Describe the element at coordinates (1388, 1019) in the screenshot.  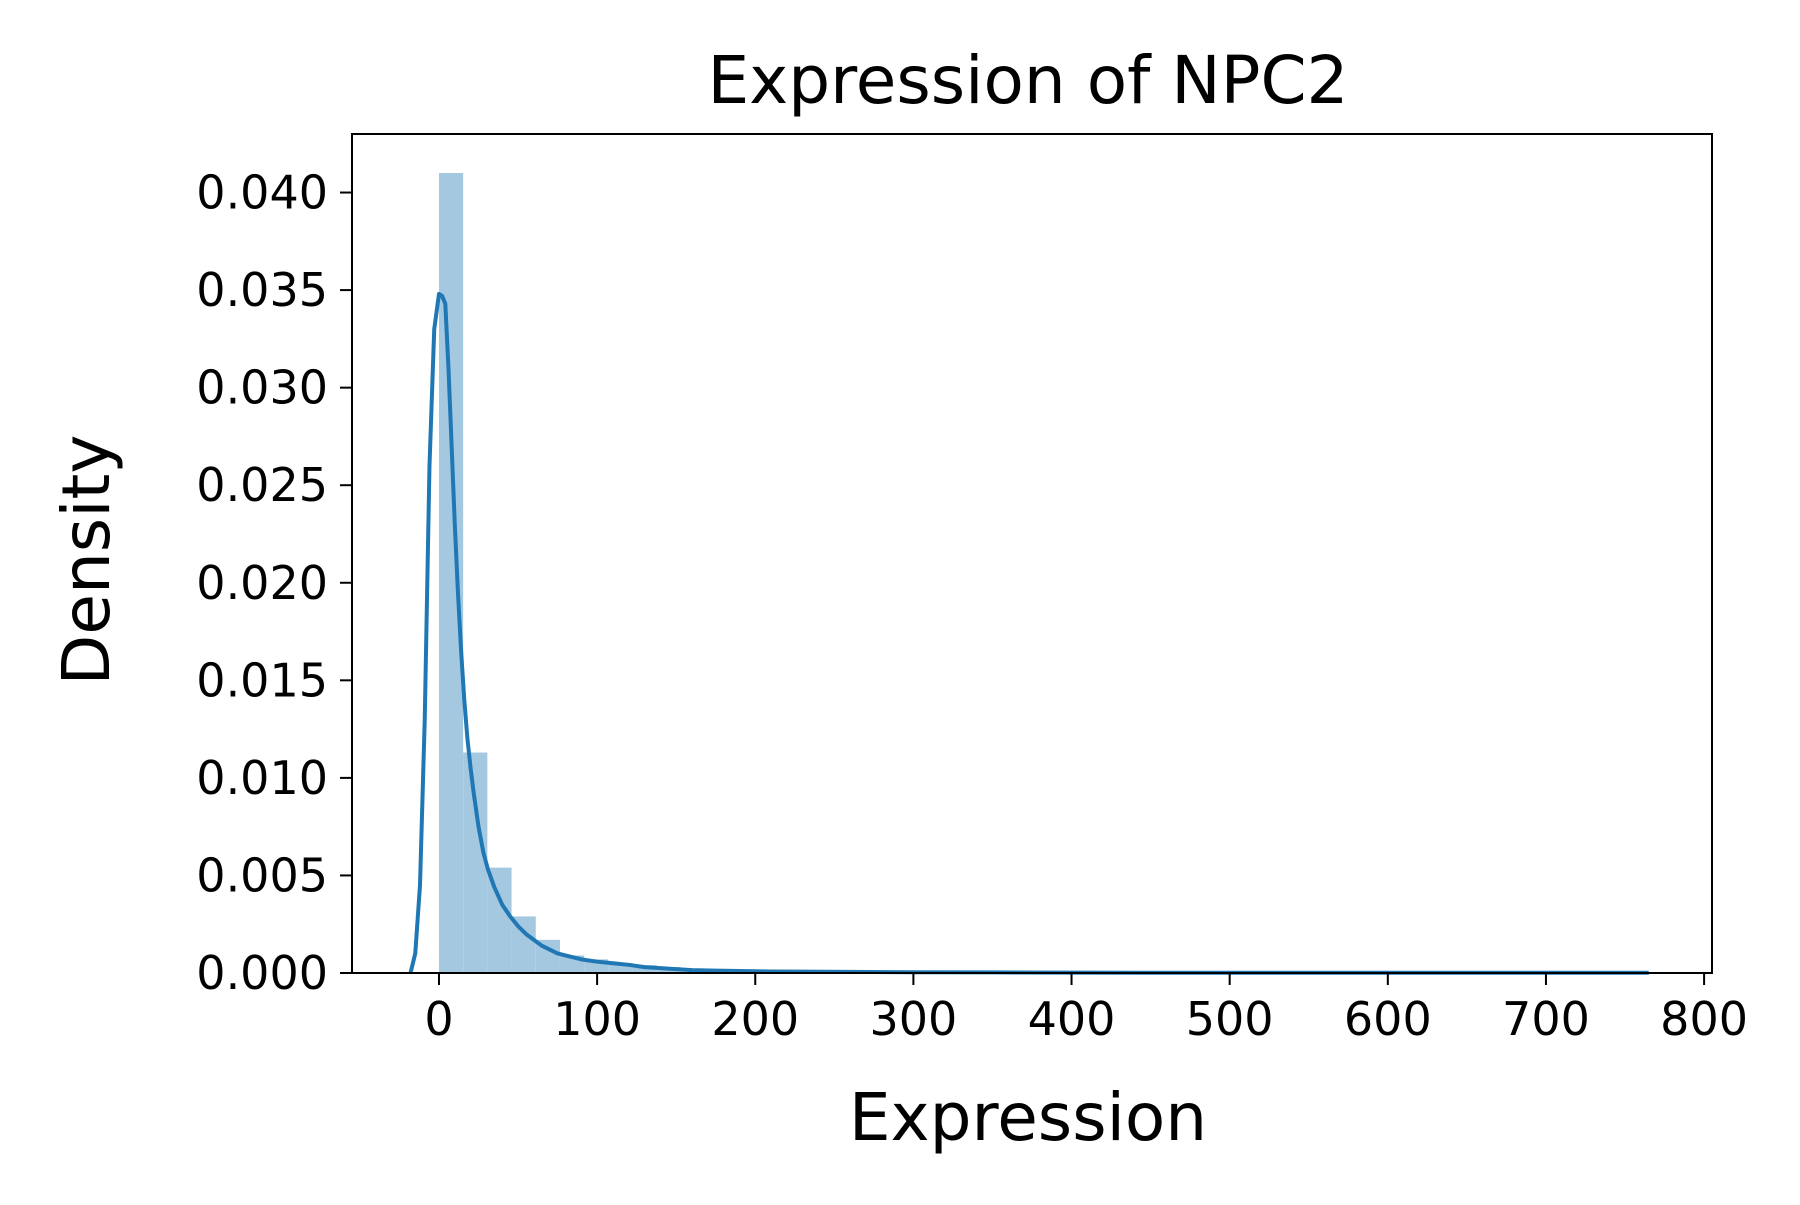
I see `x-tick-label: 600` at that location.